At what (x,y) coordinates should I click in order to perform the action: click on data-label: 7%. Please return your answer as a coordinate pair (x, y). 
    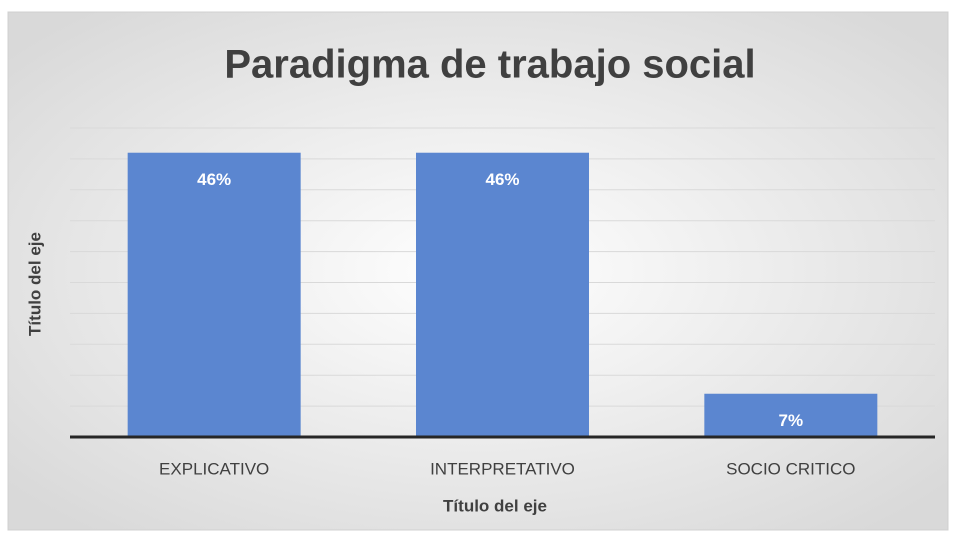
    Looking at the image, I should click on (791, 420).